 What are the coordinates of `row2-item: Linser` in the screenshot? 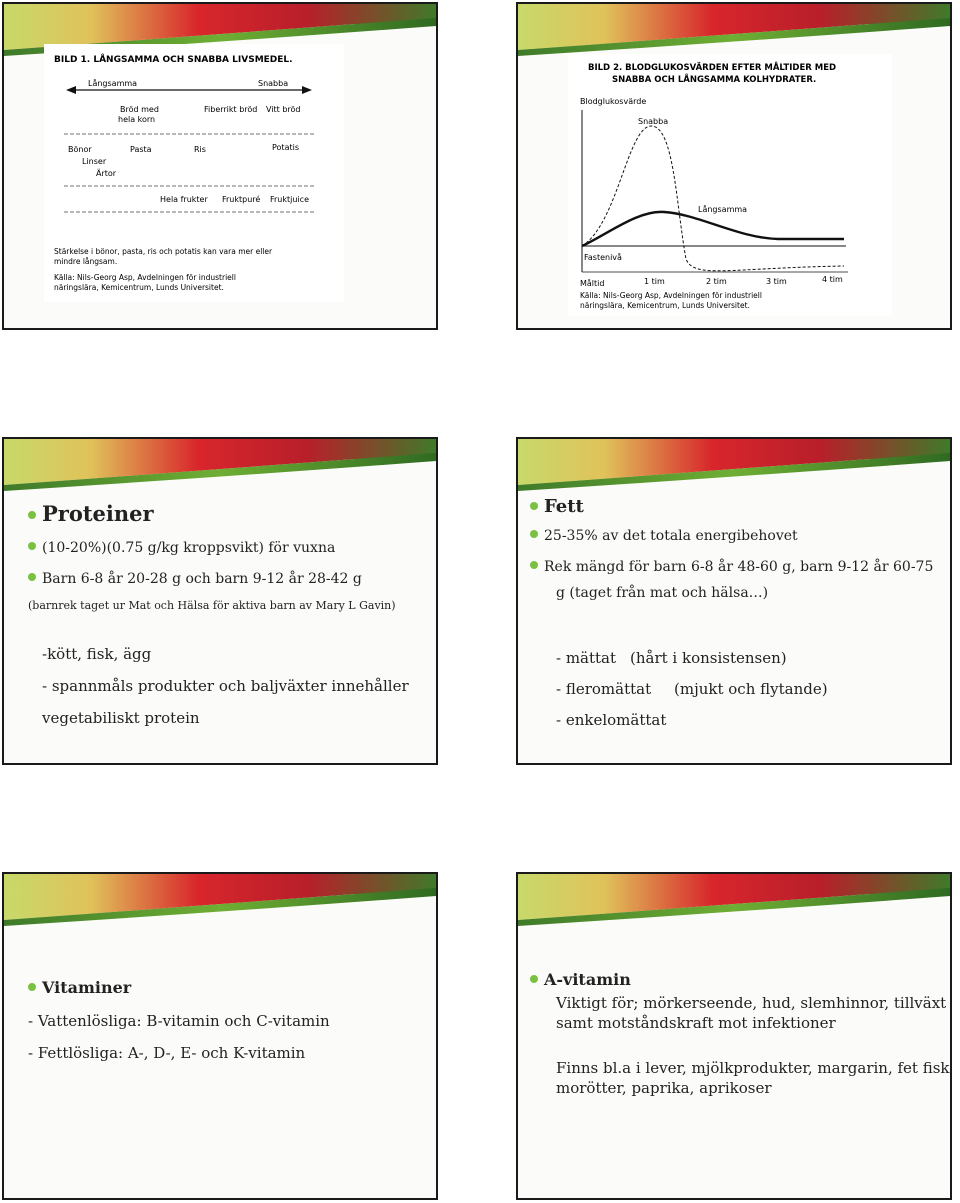 It's located at (94, 161).